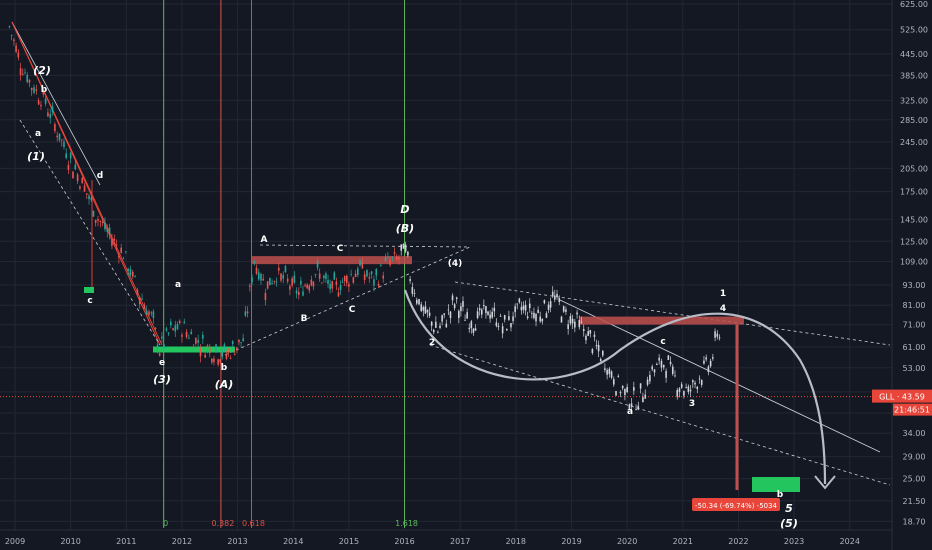 The image size is (932, 550). Describe the element at coordinates (194, 349) in the screenshot. I see `support-zone` at that location.